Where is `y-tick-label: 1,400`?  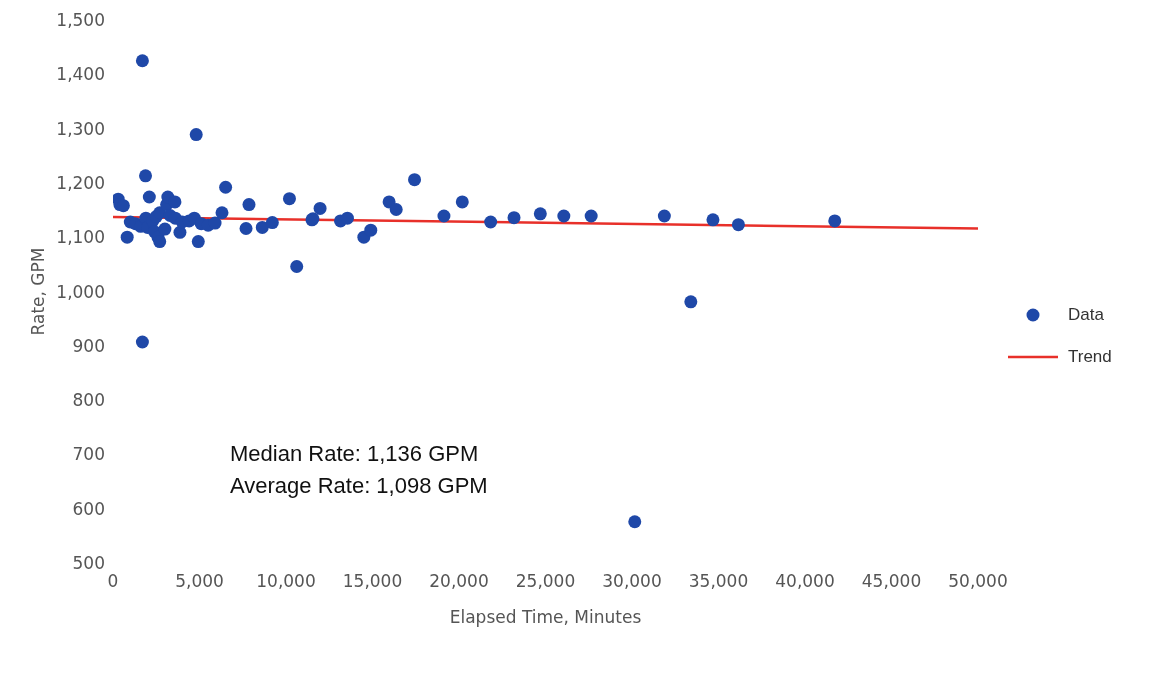 y-tick-label: 1,400 is located at coordinates (80, 74).